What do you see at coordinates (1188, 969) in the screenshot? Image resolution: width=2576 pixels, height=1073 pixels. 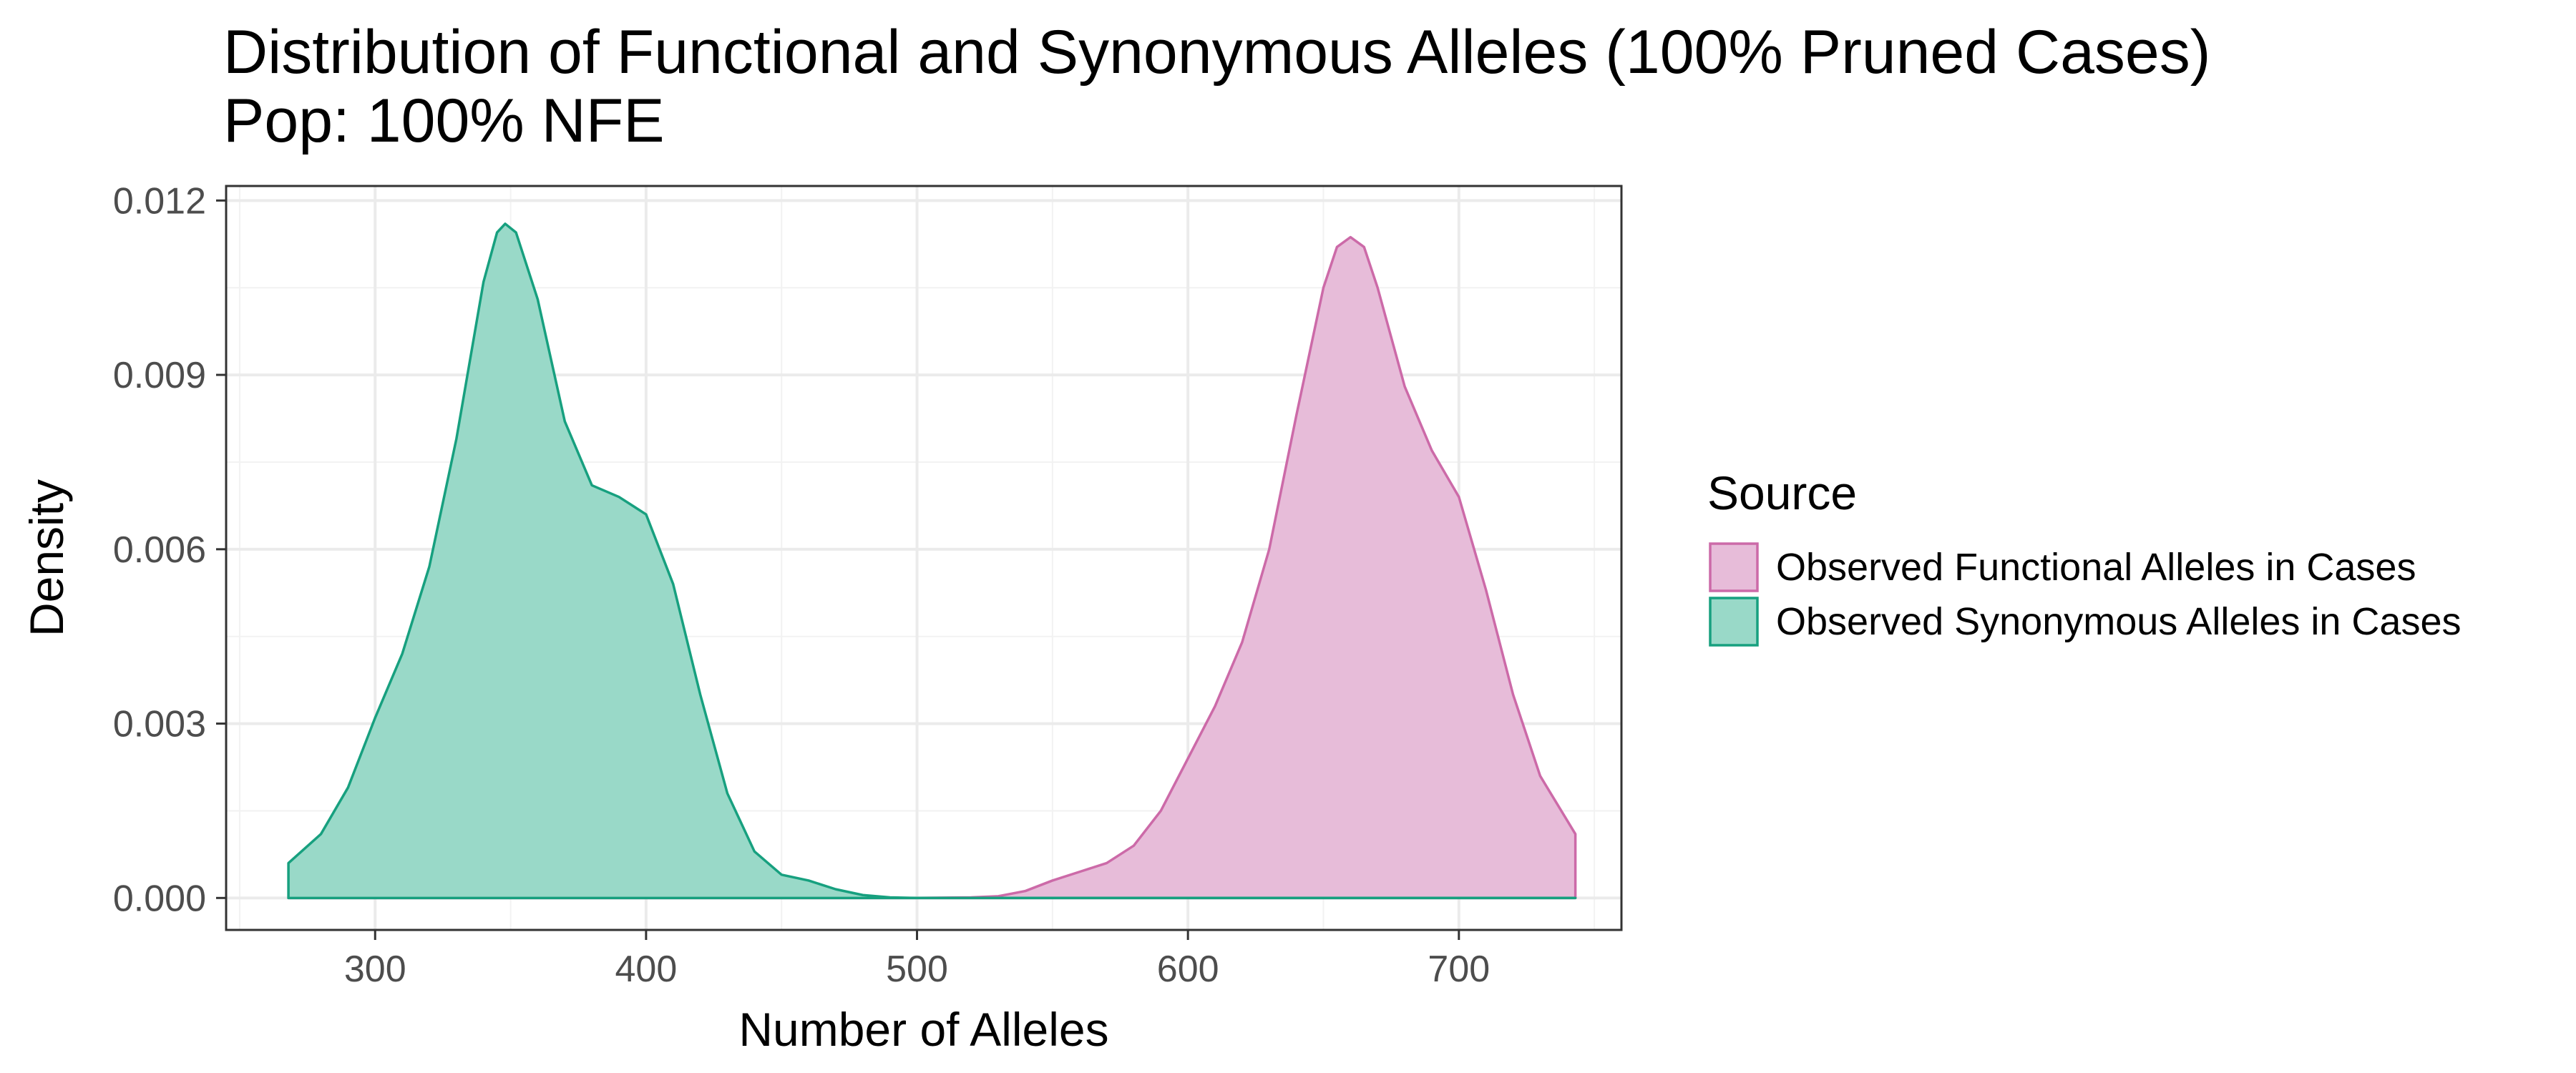 I see `x-tick-label: 600` at bounding box center [1188, 969].